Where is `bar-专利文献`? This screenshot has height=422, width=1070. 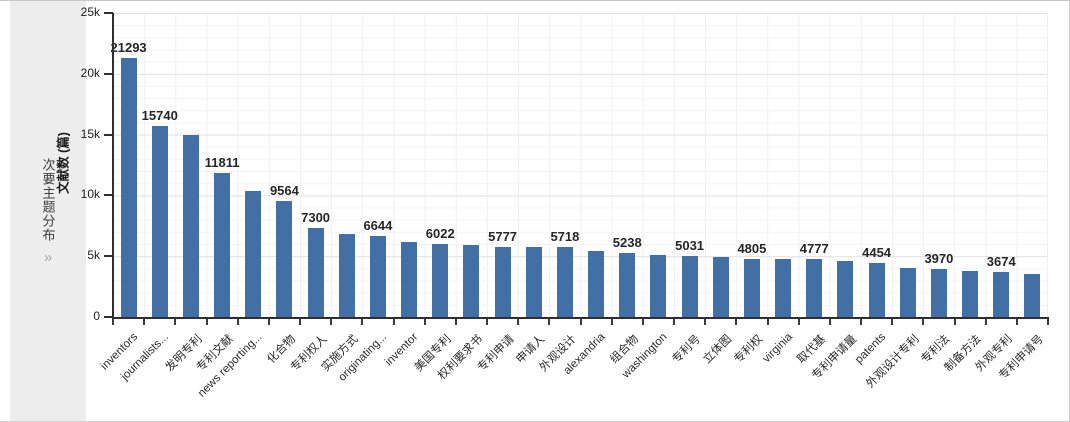
bar-专利文献 is located at coordinates (222, 245).